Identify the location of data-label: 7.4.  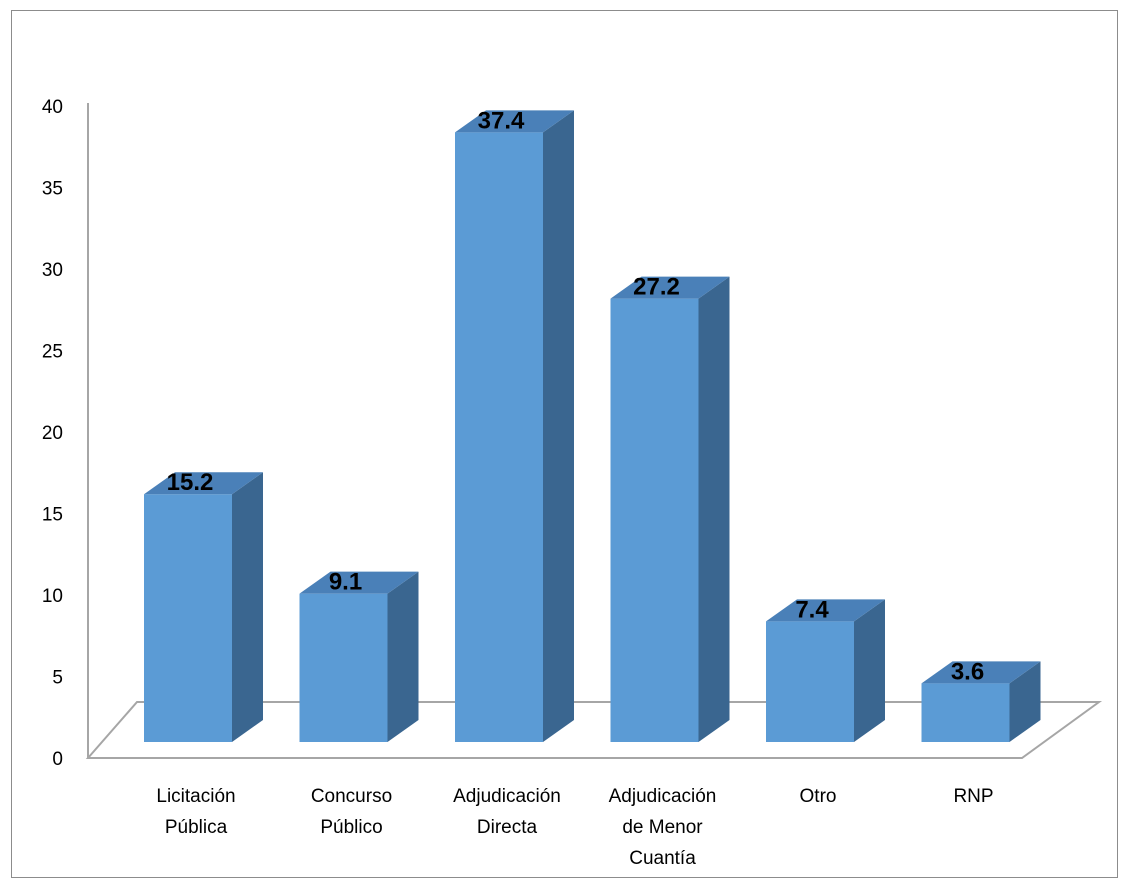
(812, 609).